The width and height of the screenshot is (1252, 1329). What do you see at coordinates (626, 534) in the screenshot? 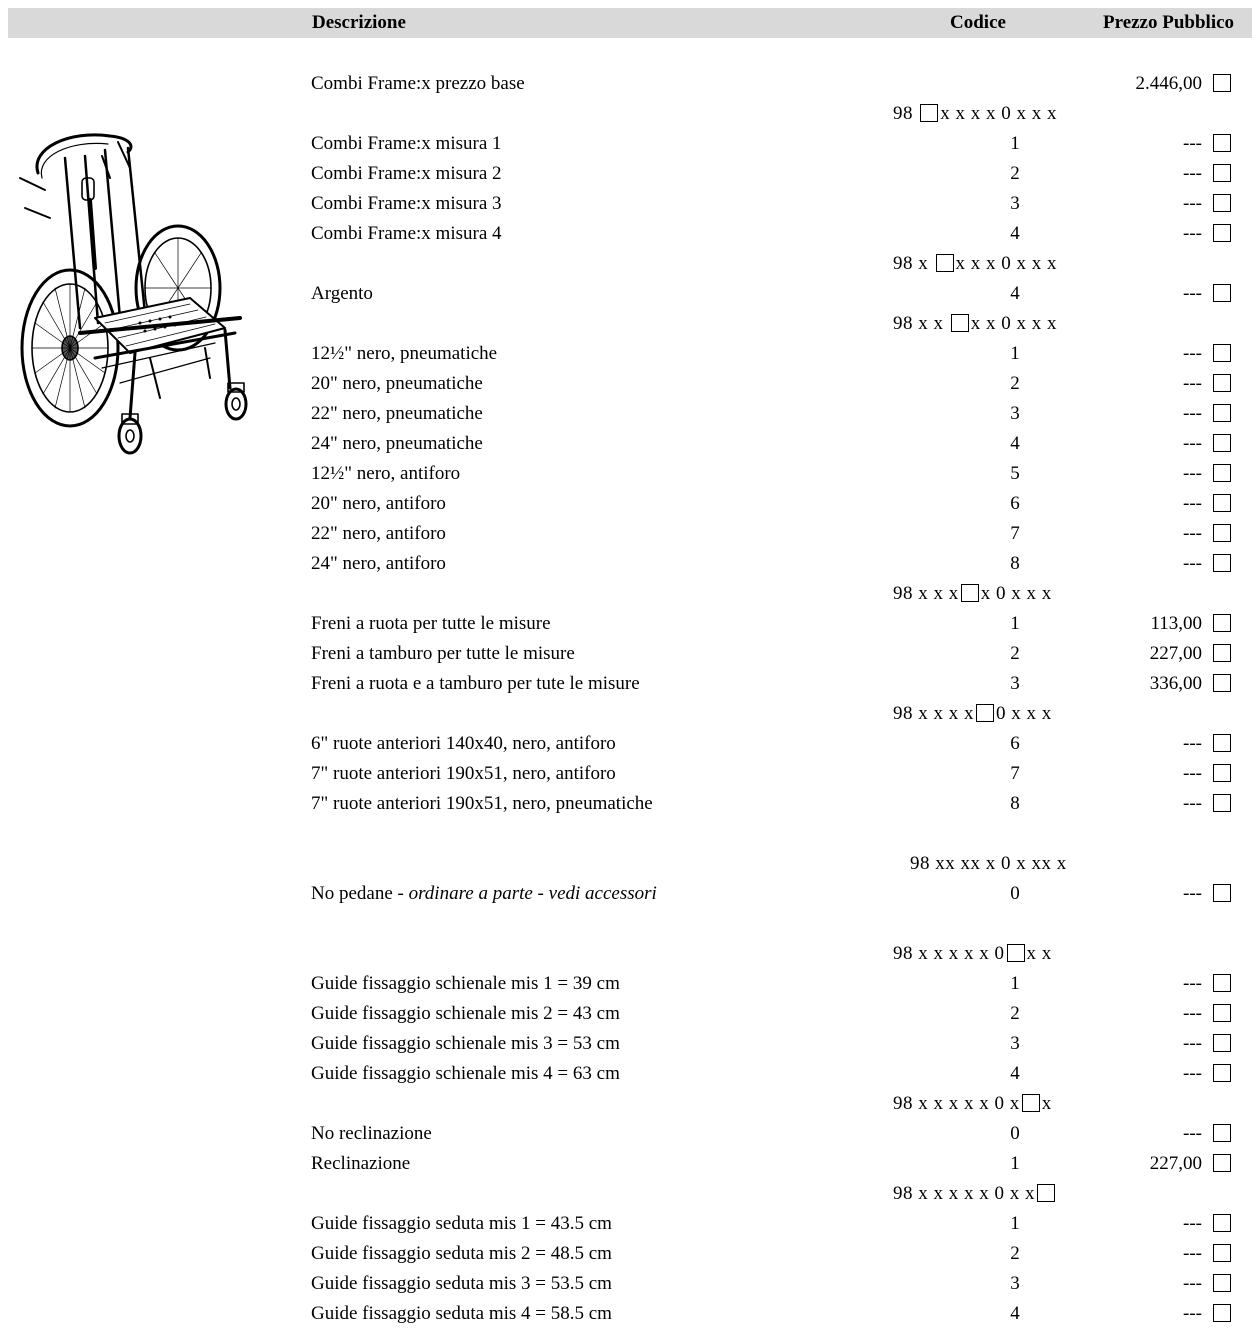
I see `table-row: 22" nero, antiforo 7 ---` at bounding box center [626, 534].